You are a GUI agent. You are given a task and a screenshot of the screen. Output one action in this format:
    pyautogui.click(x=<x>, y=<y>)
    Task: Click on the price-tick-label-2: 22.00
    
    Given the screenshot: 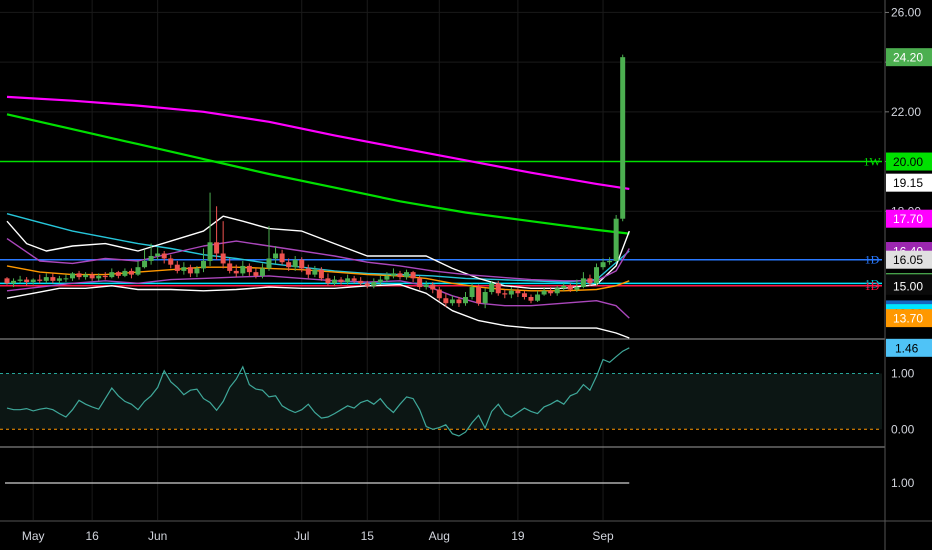 What is the action you would take?
    pyautogui.click(x=906, y=112)
    